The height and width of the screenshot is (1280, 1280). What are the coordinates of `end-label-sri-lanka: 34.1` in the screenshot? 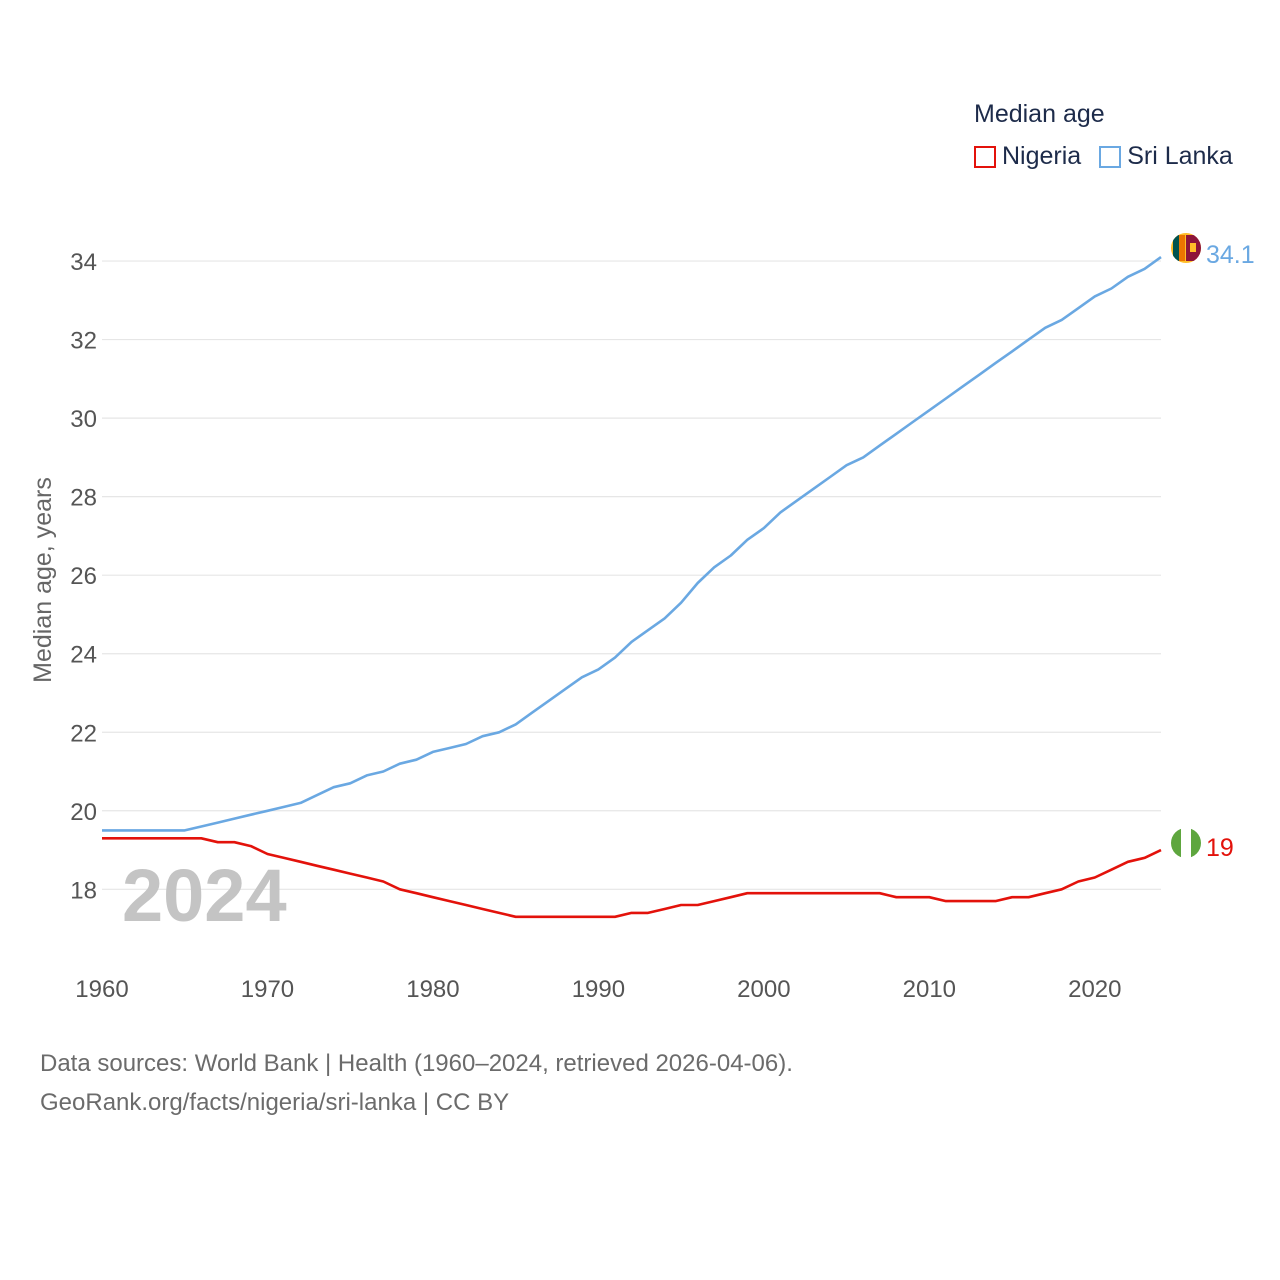 It's located at (1230, 255).